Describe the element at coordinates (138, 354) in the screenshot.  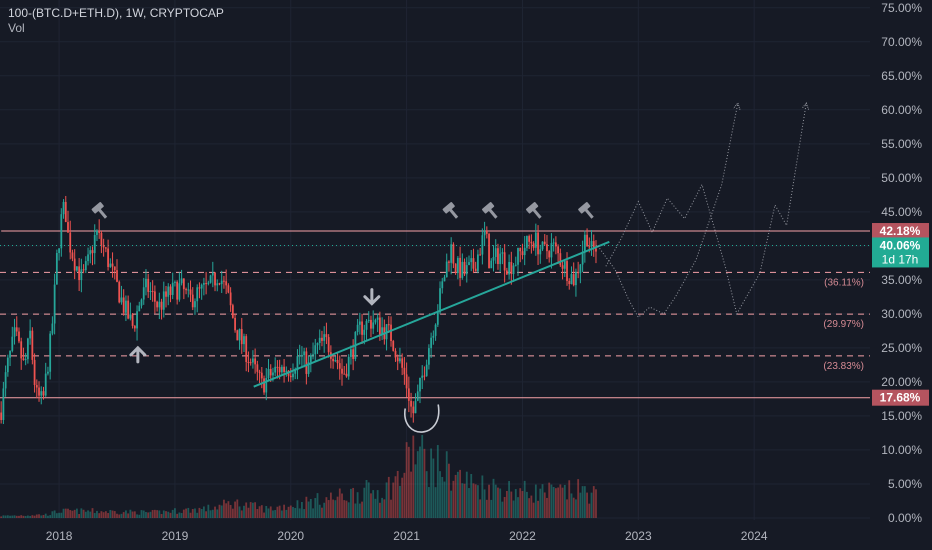
I see `up-arrow-icon` at that location.